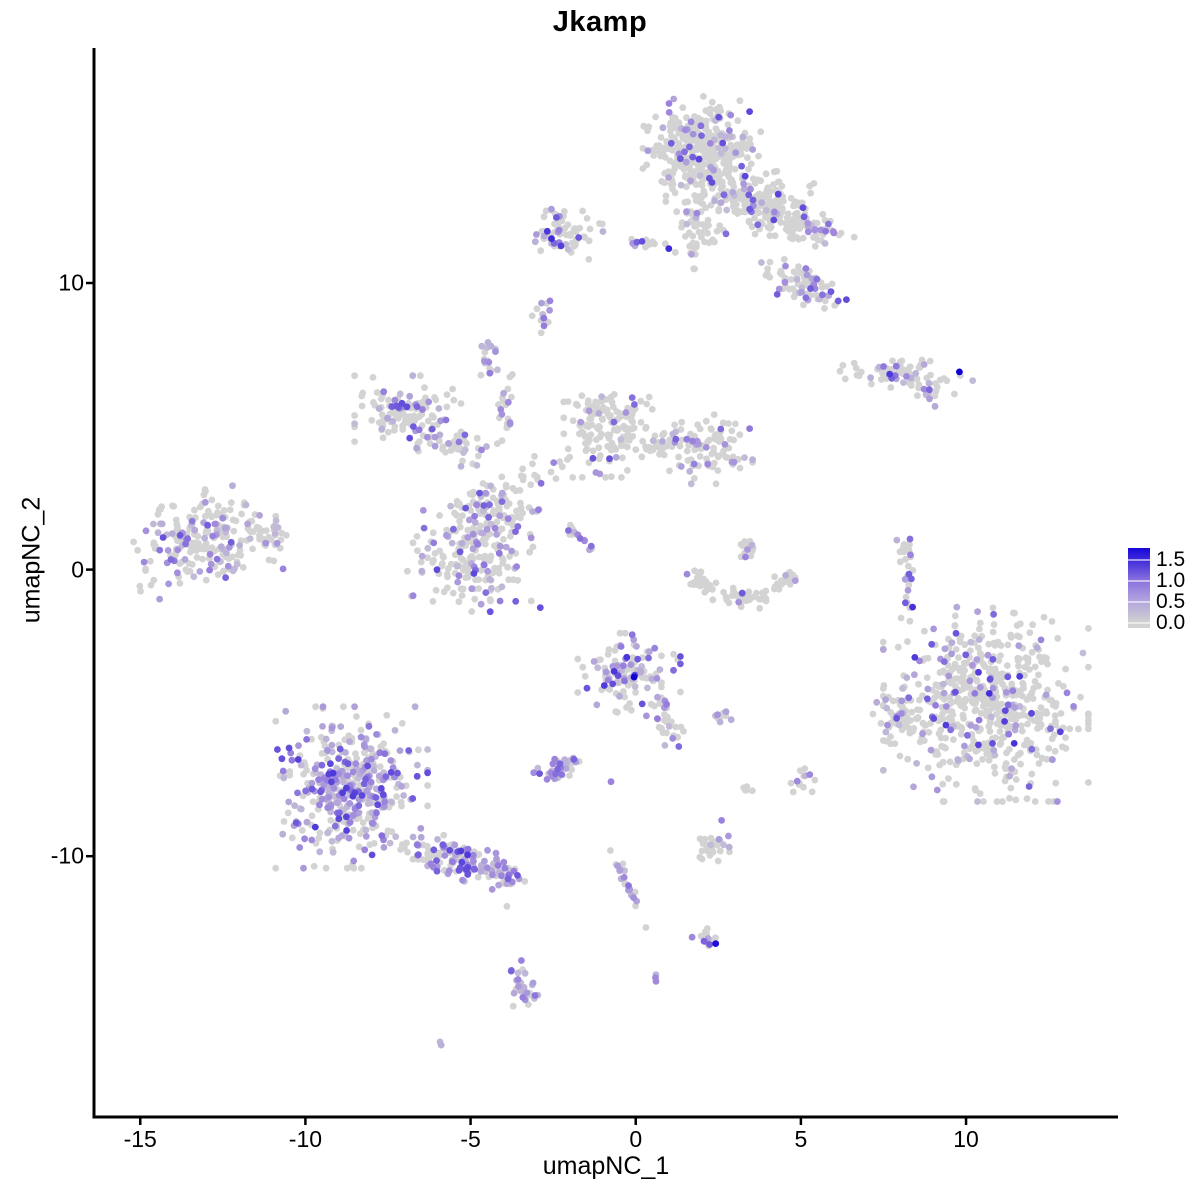 This screenshot has width=1200, height=1200. Describe the element at coordinates (1171, 559) in the screenshot. I see `legend-tick-label: 1.5` at that location.